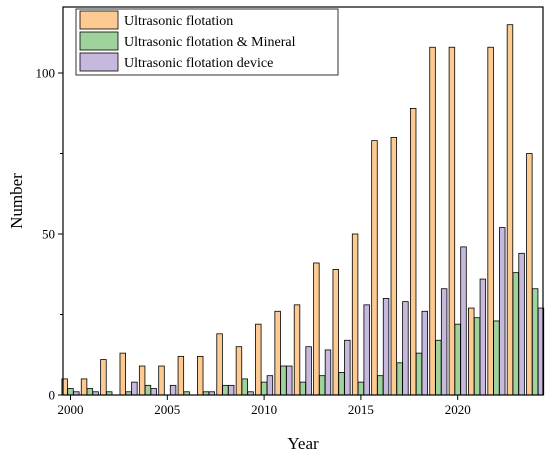 This screenshot has height=457, width=550. I want to click on x-axis-title: Year, so click(303, 443).